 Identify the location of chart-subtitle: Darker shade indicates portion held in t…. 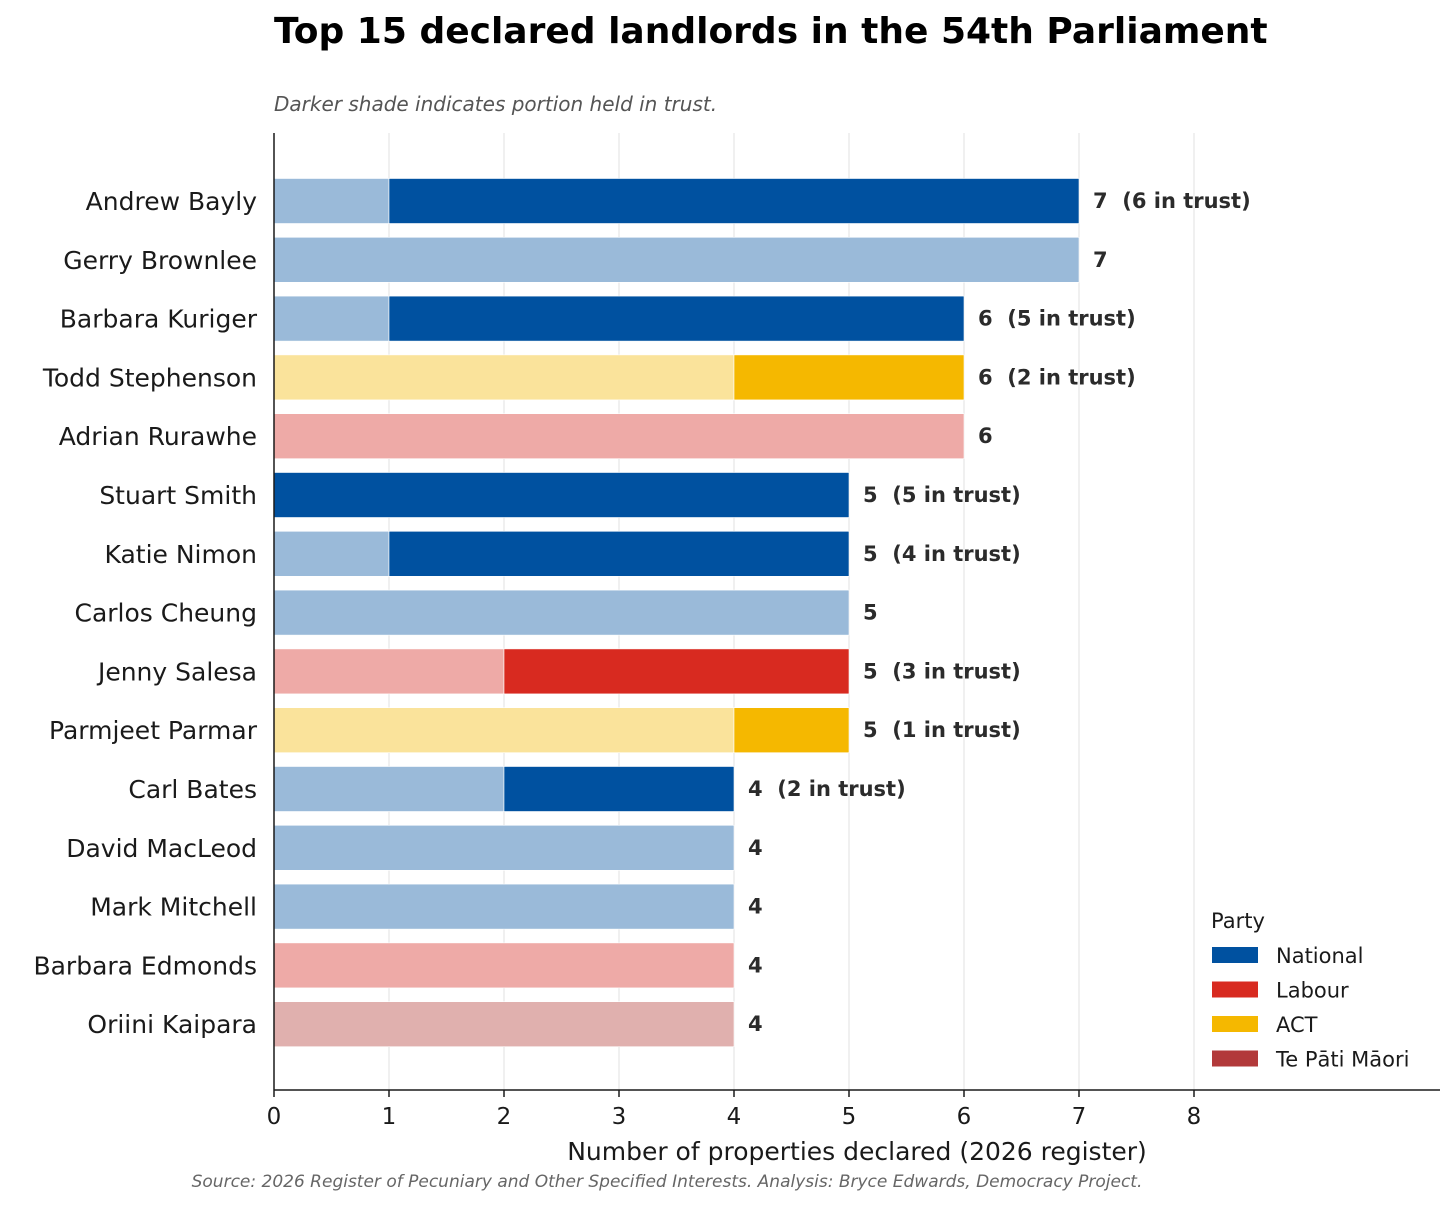
(495, 104).